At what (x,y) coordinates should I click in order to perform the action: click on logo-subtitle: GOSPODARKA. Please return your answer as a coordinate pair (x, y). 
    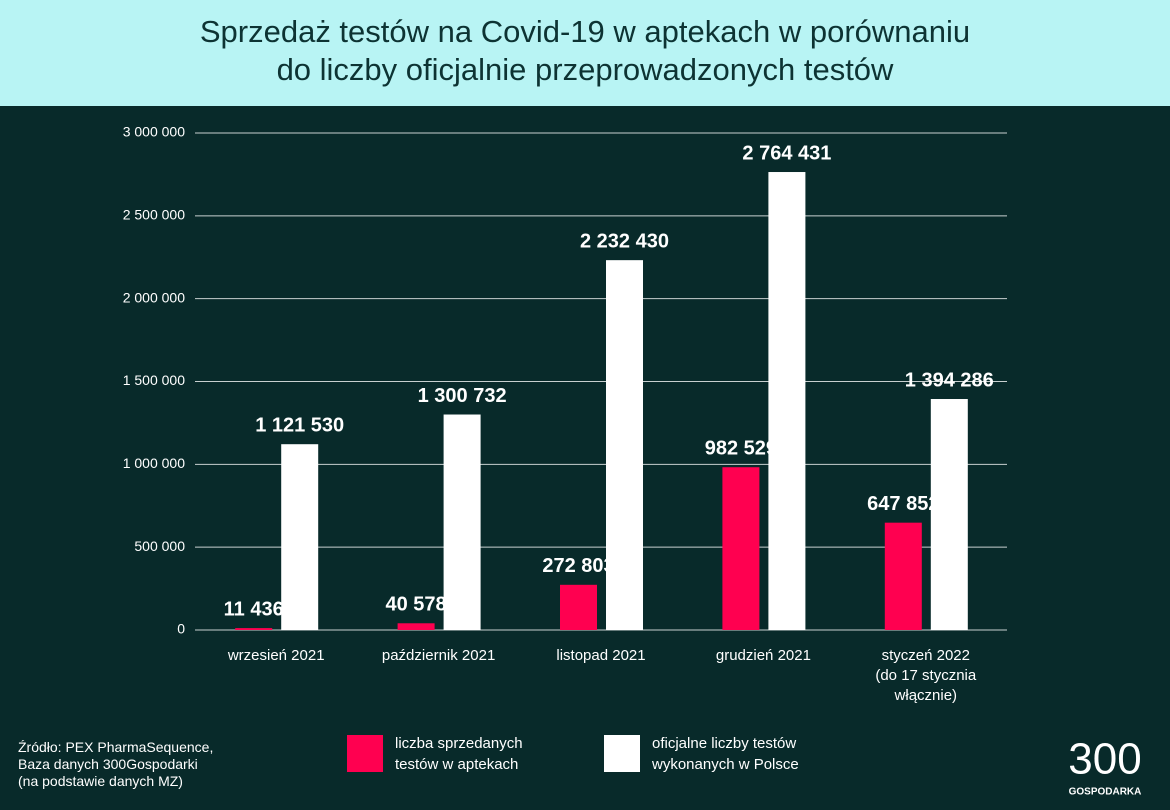
    Looking at the image, I should click on (1105, 792).